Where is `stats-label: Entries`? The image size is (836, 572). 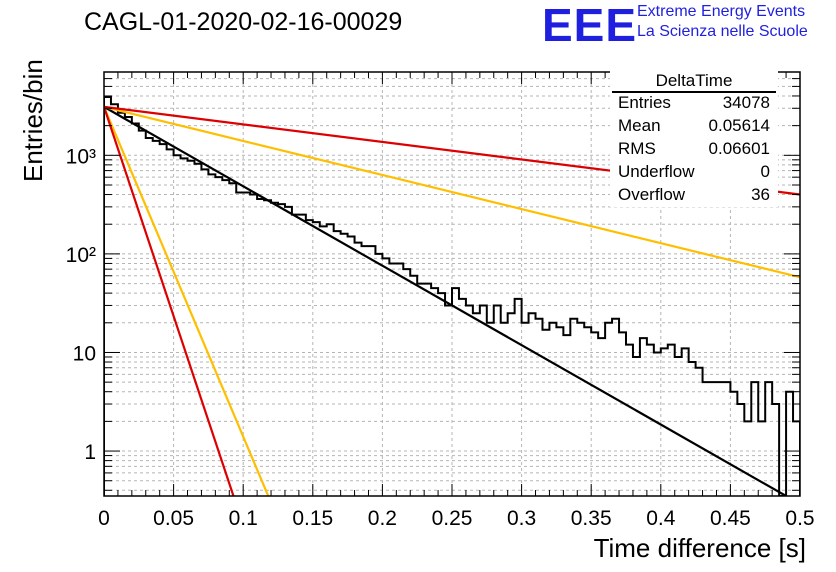 stats-label: Entries is located at coordinates (644, 102).